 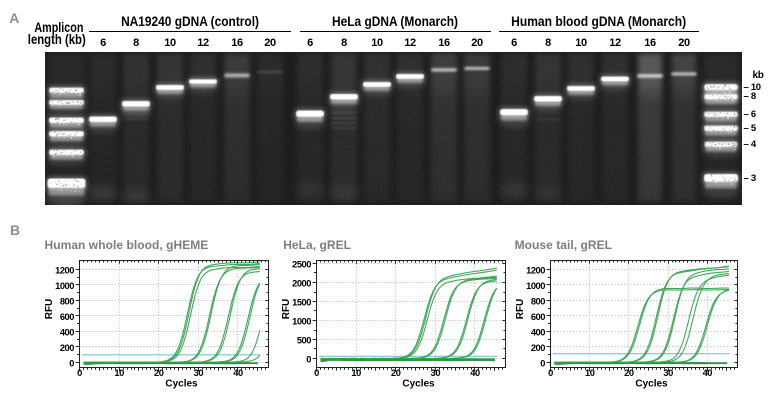 What do you see at coordinates (304, 341) in the screenshot?
I see `svg-text: 500` at bounding box center [304, 341].